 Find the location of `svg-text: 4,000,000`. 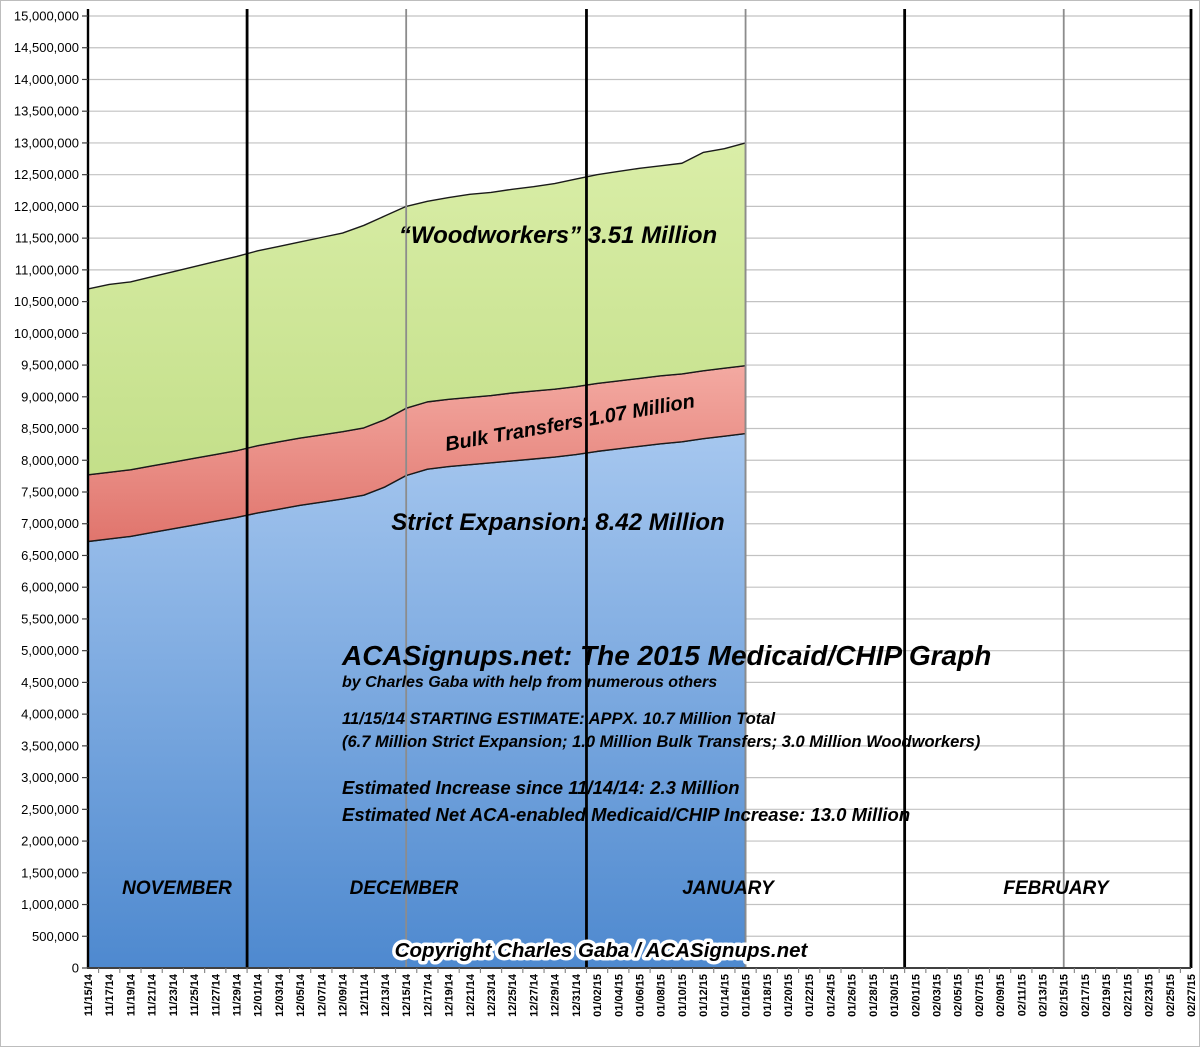

svg-text: 4,000,000 is located at coordinates (50, 714).